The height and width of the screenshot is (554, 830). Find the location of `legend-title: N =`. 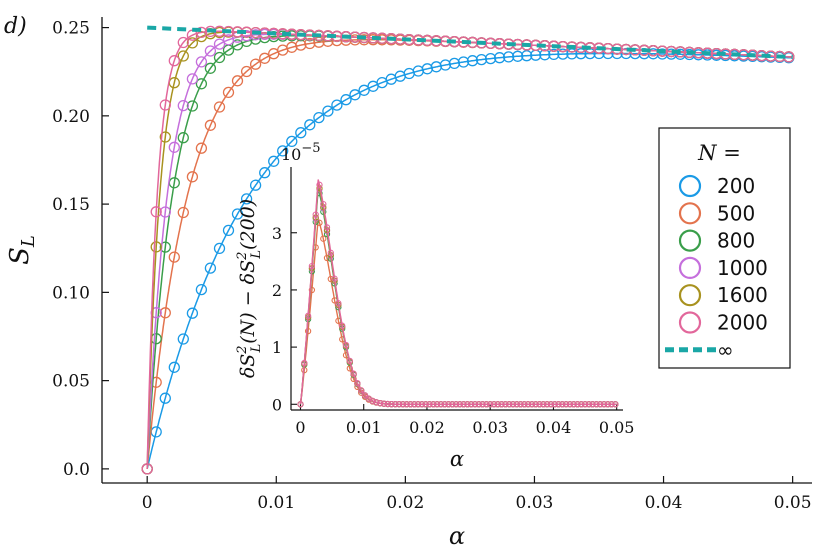

legend-title: N = is located at coordinates (719, 153).